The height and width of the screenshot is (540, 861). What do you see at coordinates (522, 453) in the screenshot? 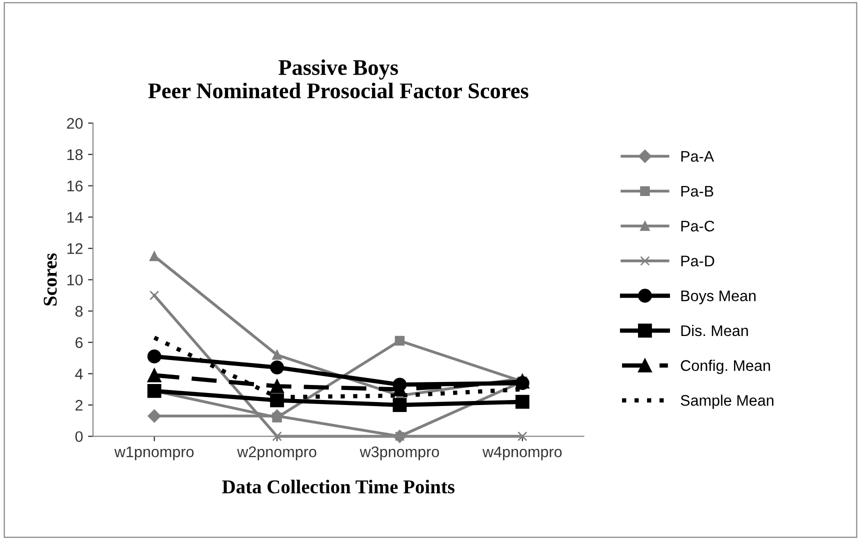
I see `x-tick-label: w4pnompro` at bounding box center [522, 453].